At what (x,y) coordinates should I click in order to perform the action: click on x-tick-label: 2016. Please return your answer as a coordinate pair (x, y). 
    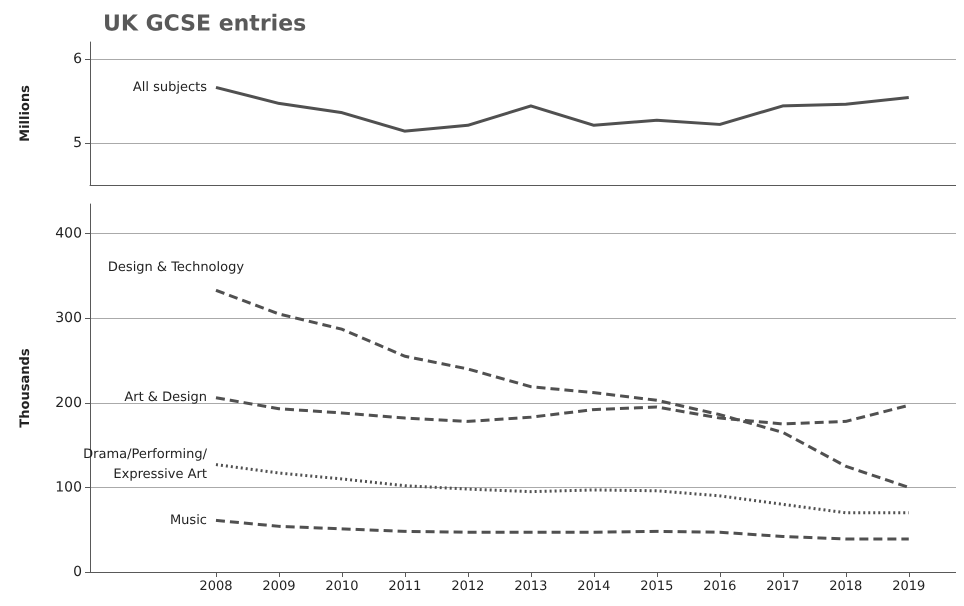
    Looking at the image, I should click on (719, 586).